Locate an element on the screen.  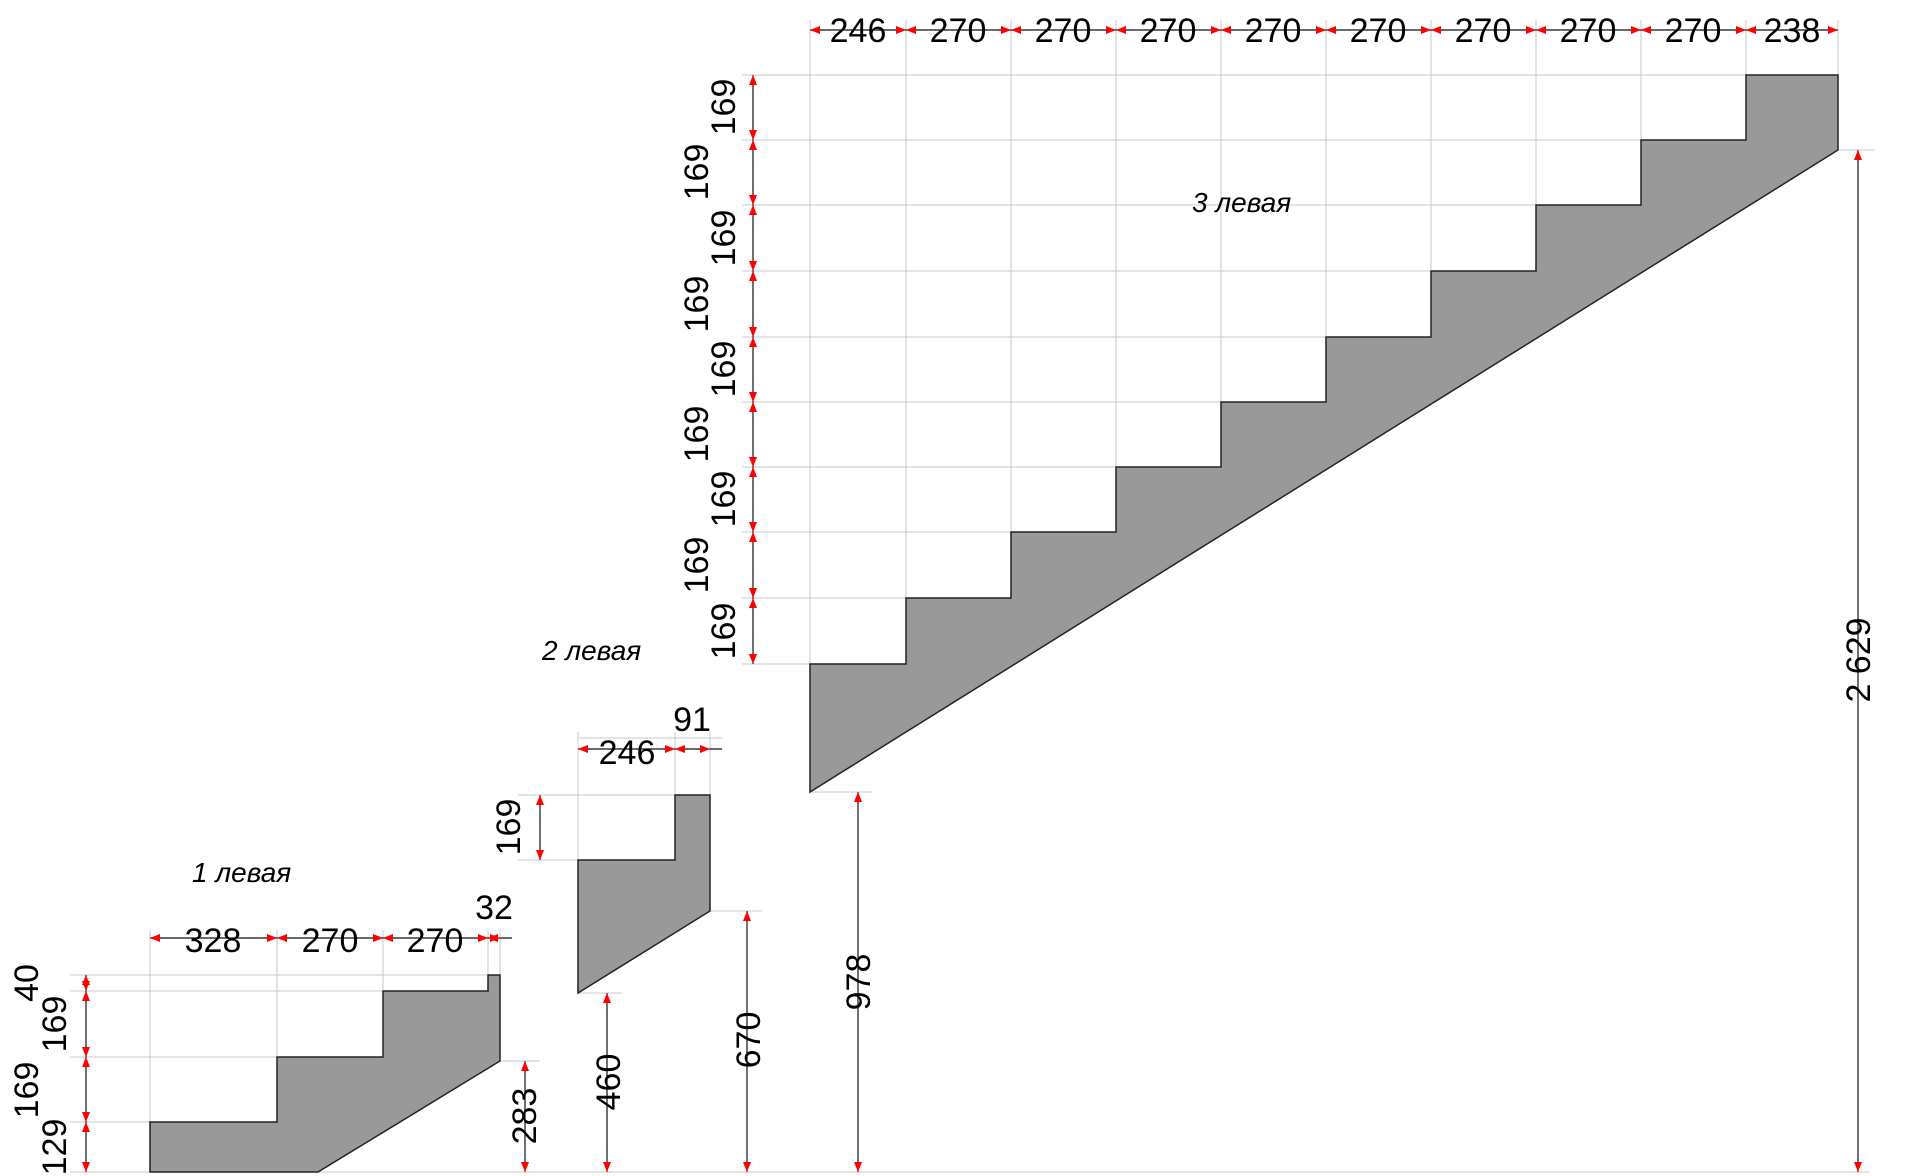
dim-width-3-1: 246 is located at coordinates (858, 31).